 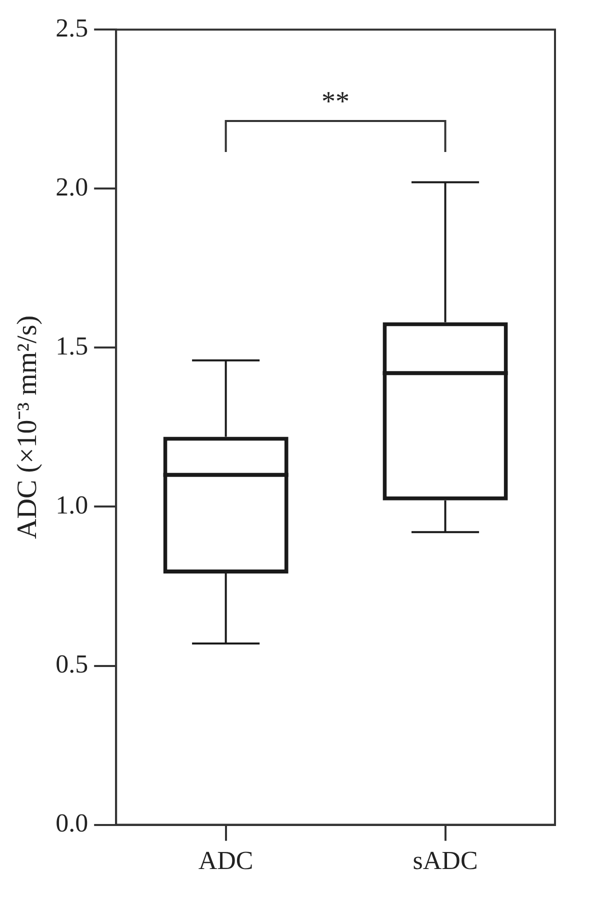 I want to click on y-tick-label: 1.0, so click(x=72, y=505).